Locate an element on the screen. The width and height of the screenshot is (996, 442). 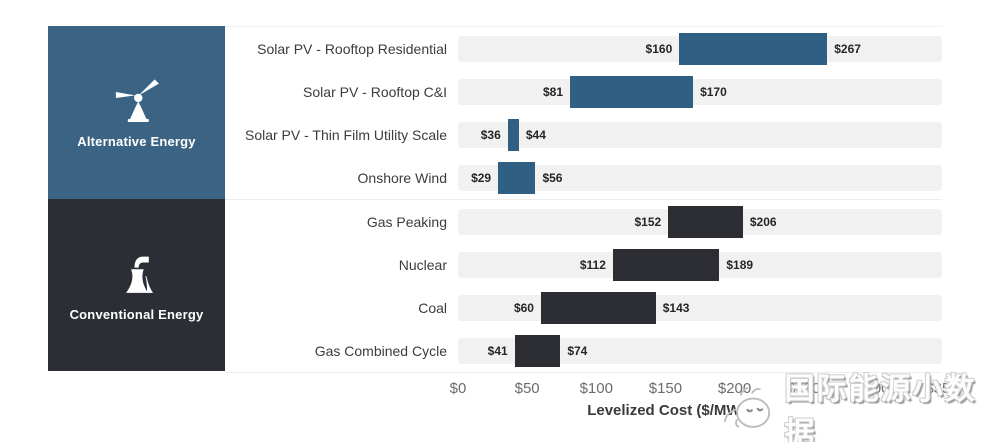
row-label: Gas Peaking is located at coordinates (406, 221).